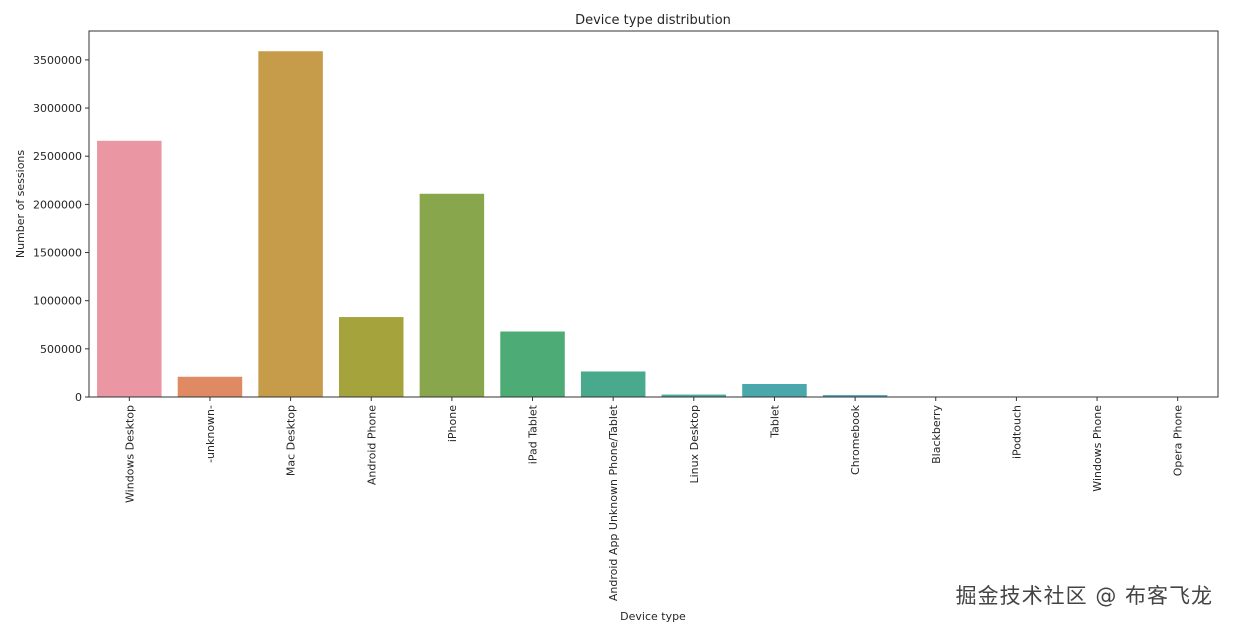 This screenshot has width=1235, height=634. I want to click on x-tick-label-3: Android Phone, so click(371, 445).